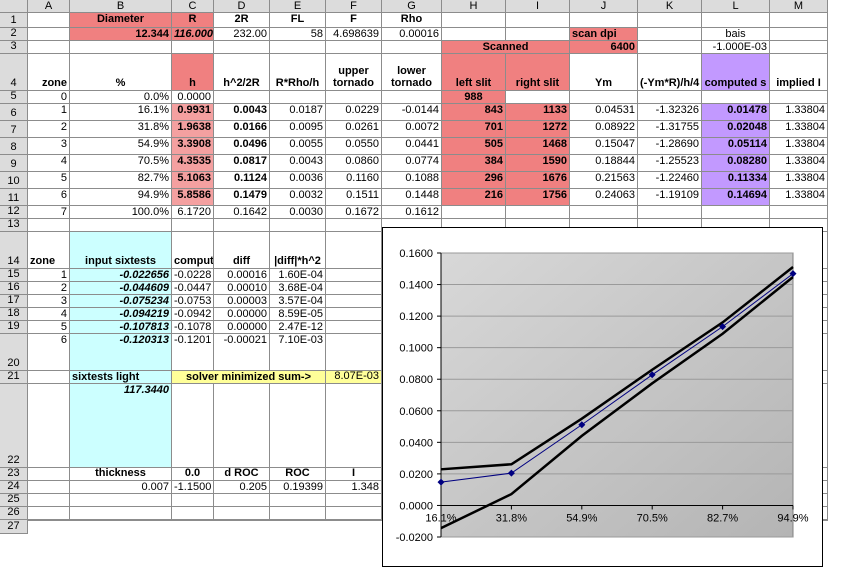 The width and height of the screenshot is (842, 578). I want to click on cell-b15: -0.022656, so click(121, 275).